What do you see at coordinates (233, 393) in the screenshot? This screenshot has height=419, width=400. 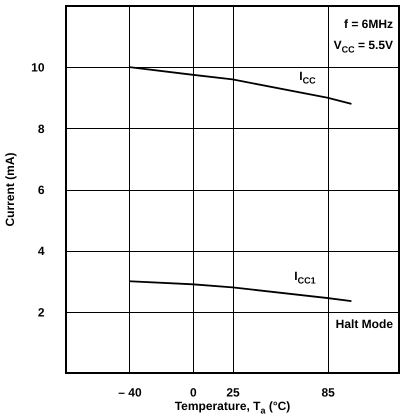 I see `x-tick-label: 25` at bounding box center [233, 393].